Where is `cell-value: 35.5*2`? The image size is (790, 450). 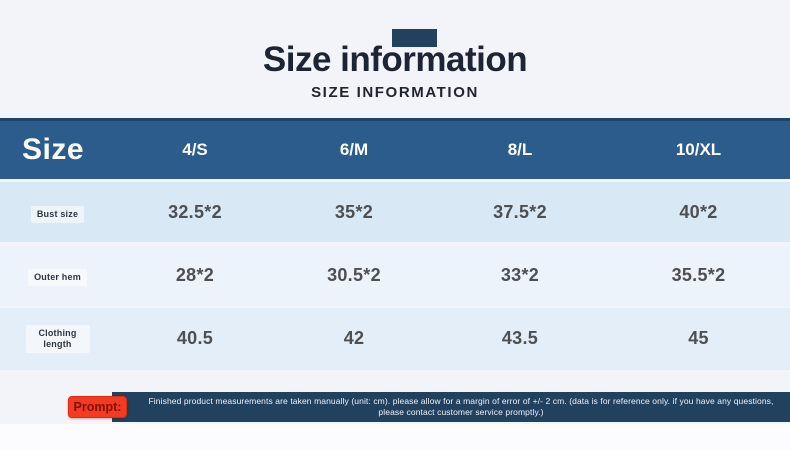 cell-value: 35.5*2 is located at coordinates (698, 274).